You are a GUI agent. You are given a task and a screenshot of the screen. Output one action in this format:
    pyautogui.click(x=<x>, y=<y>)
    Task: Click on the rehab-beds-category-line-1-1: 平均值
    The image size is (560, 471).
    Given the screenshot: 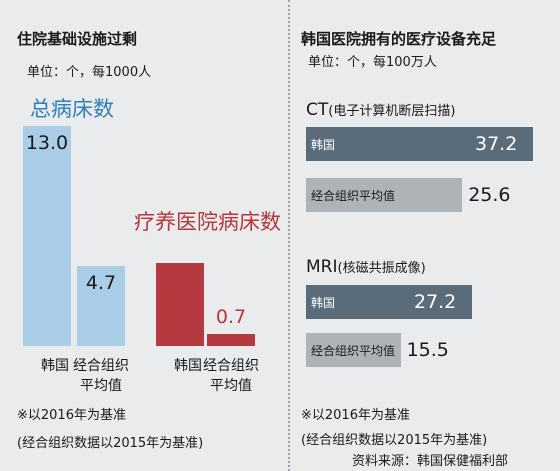 What is the action you would take?
    pyautogui.click(x=231, y=386)
    